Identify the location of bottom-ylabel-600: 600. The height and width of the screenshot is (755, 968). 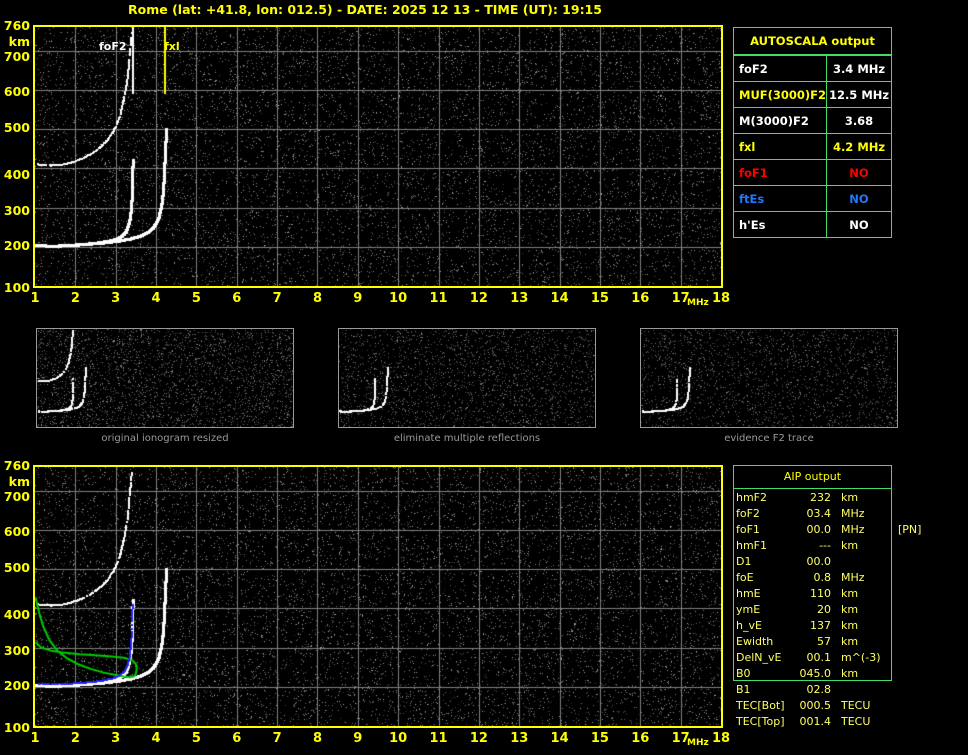
(16, 531).